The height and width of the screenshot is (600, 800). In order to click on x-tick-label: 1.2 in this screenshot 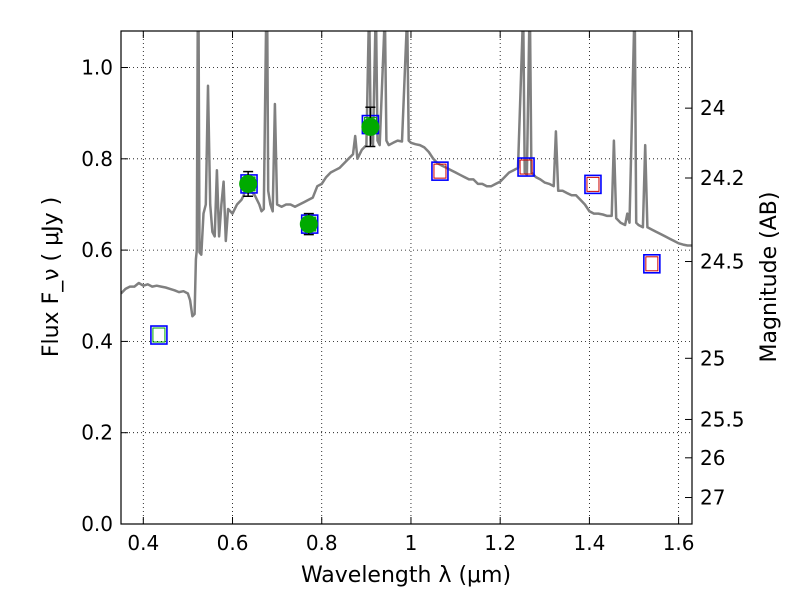, I will do `click(500, 543)`.